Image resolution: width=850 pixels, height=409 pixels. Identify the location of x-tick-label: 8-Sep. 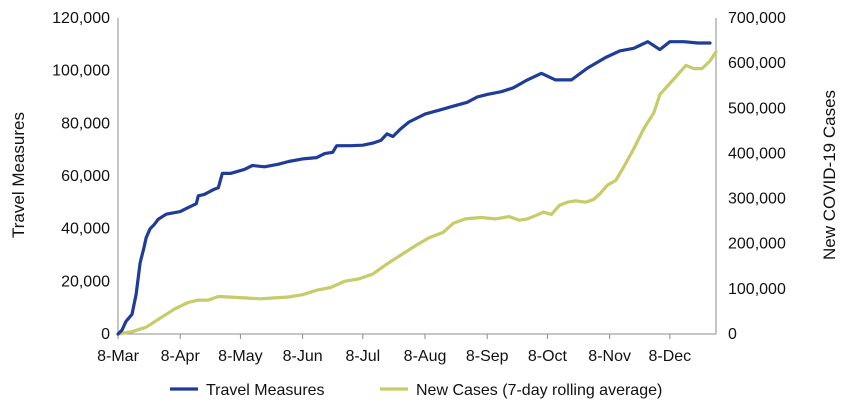
(487, 356).